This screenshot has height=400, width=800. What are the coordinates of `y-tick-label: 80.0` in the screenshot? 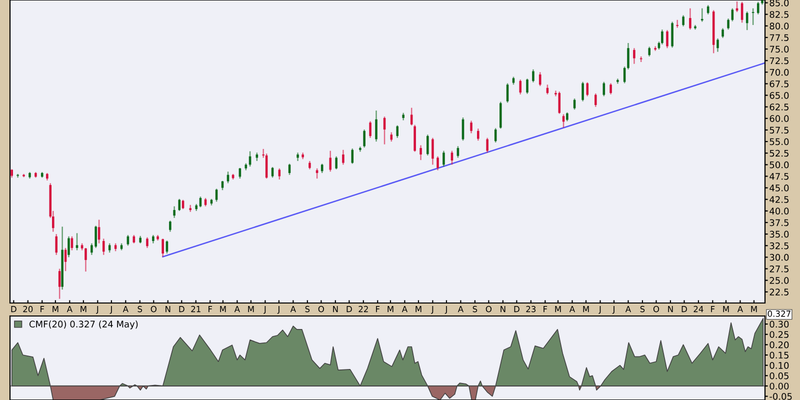 It's located at (779, 26).